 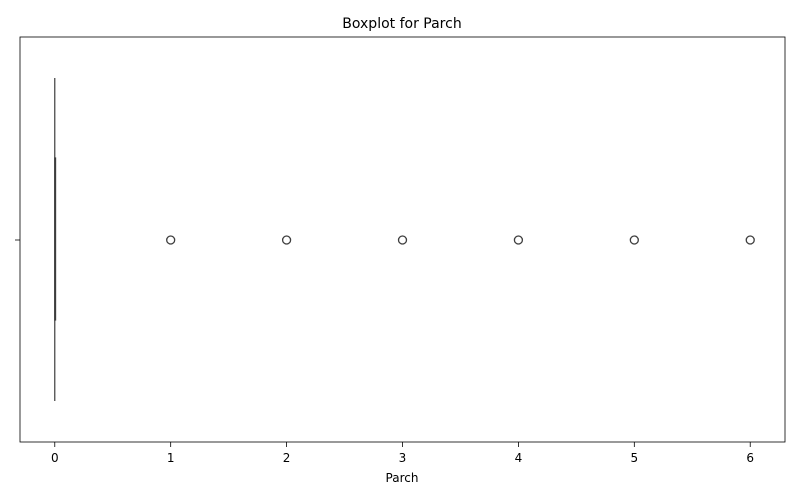 I want to click on x-axis-label: Parch, so click(x=402, y=478).